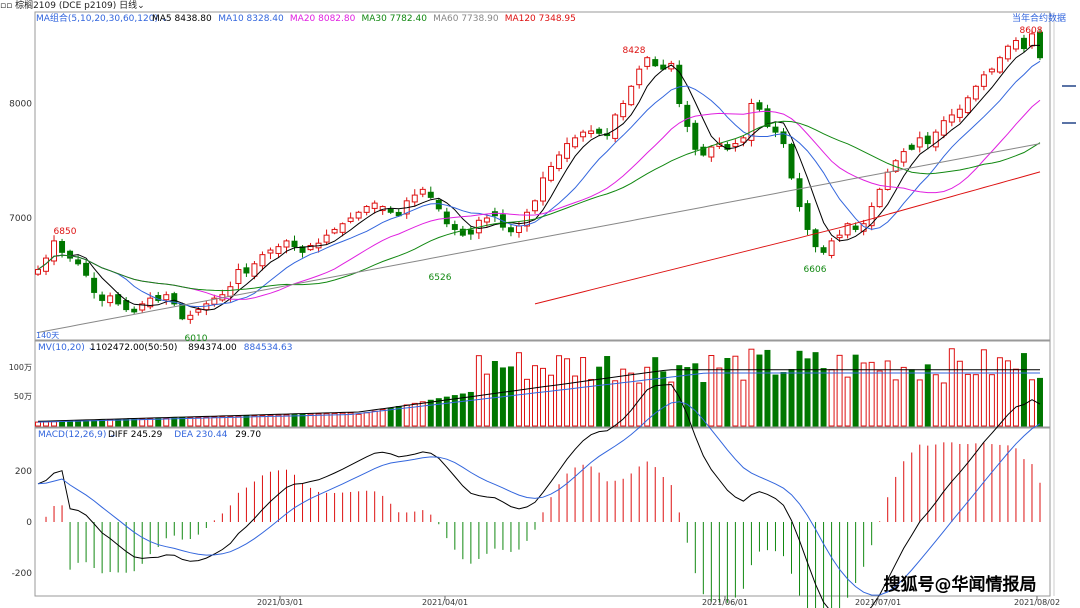 The width and height of the screenshot is (1080, 608). I want to click on x-tick-label: 2021/03/01, so click(280, 602).